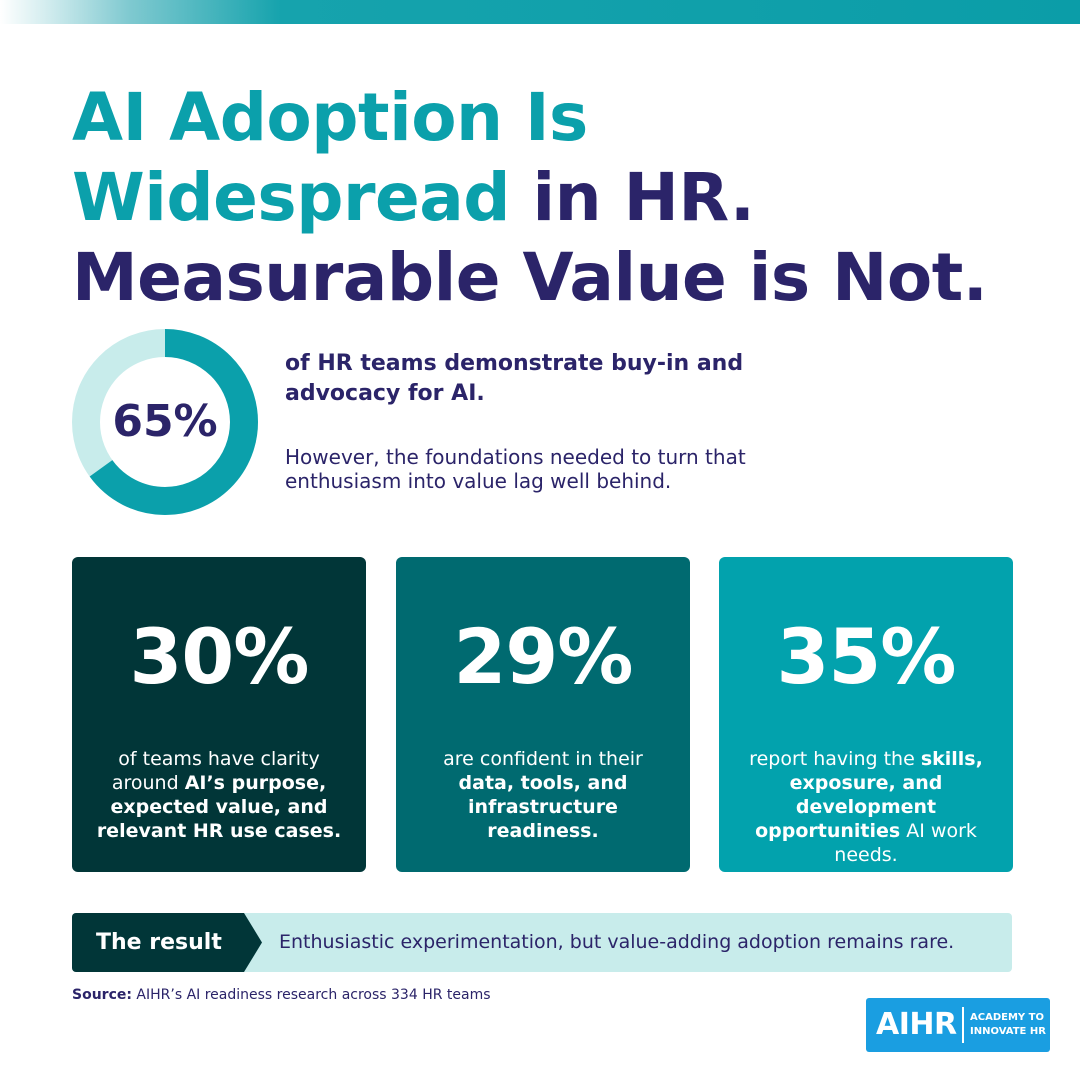  Describe the element at coordinates (543, 656) in the screenshot. I see `stat-card-value: 29%` at that location.